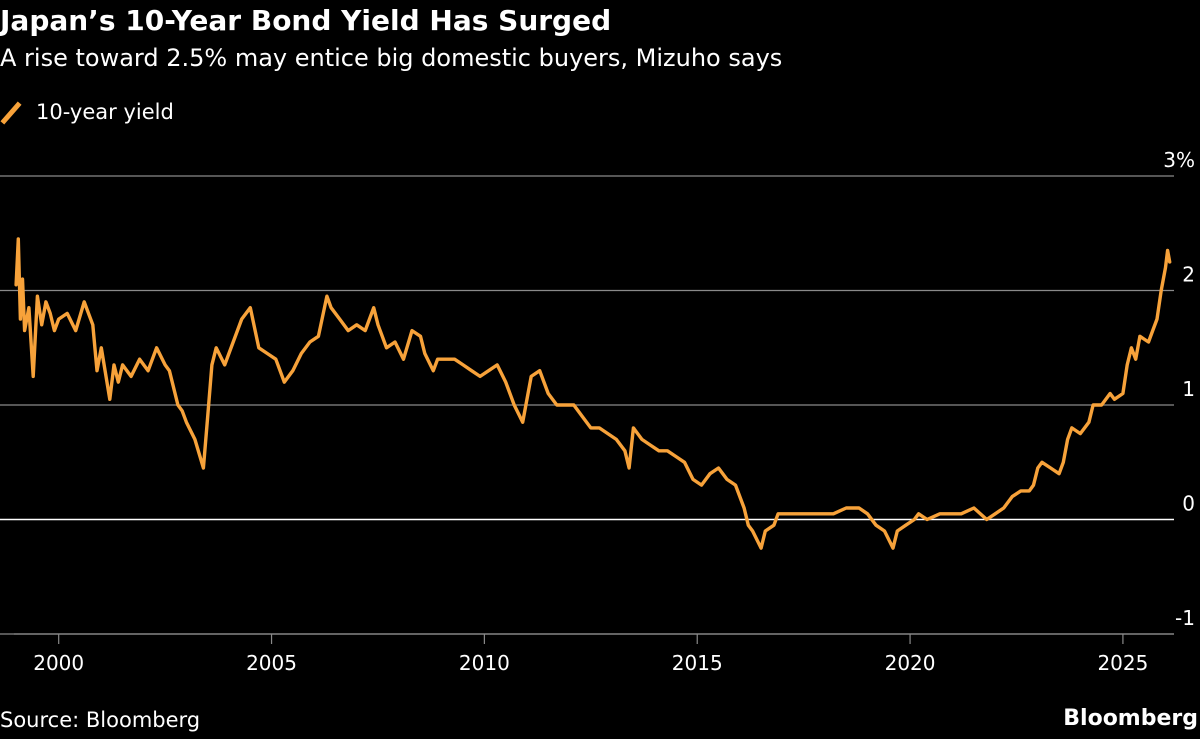 The image size is (1200, 739). What do you see at coordinates (697, 663) in the screenshot?
I see `x-tick-label-3: 2015` at bounding box center [697, 663].